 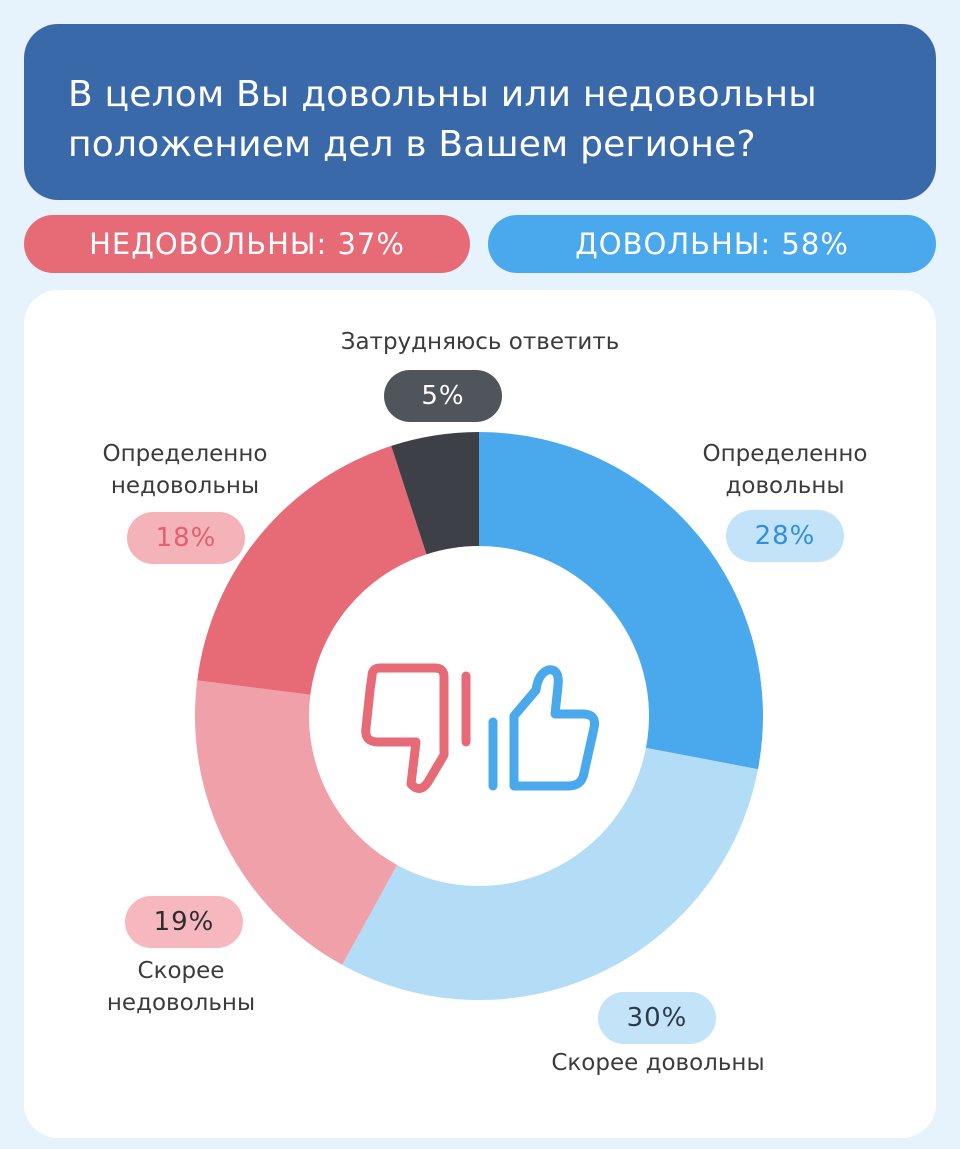 What do you see at coordinates (712, 244) in the screenshot?
I see `positive-summary-pill: ДОВОЛЬНЫ: 58%` at bounding box center [712, 244].